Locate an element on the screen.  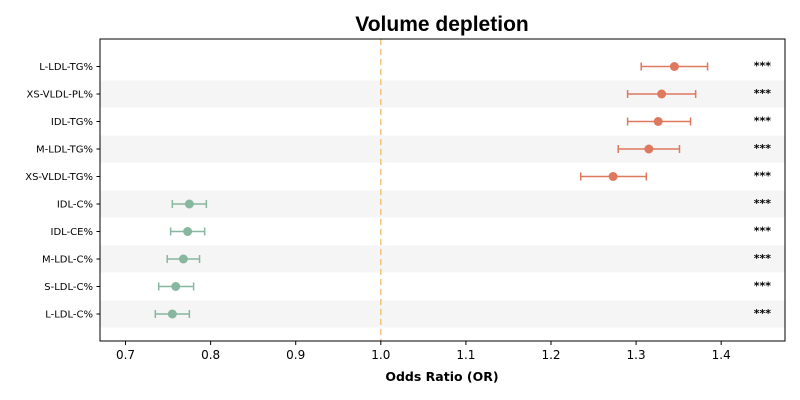
y-tick-label: S-LDL-C% is located at coordinates (68, 287).